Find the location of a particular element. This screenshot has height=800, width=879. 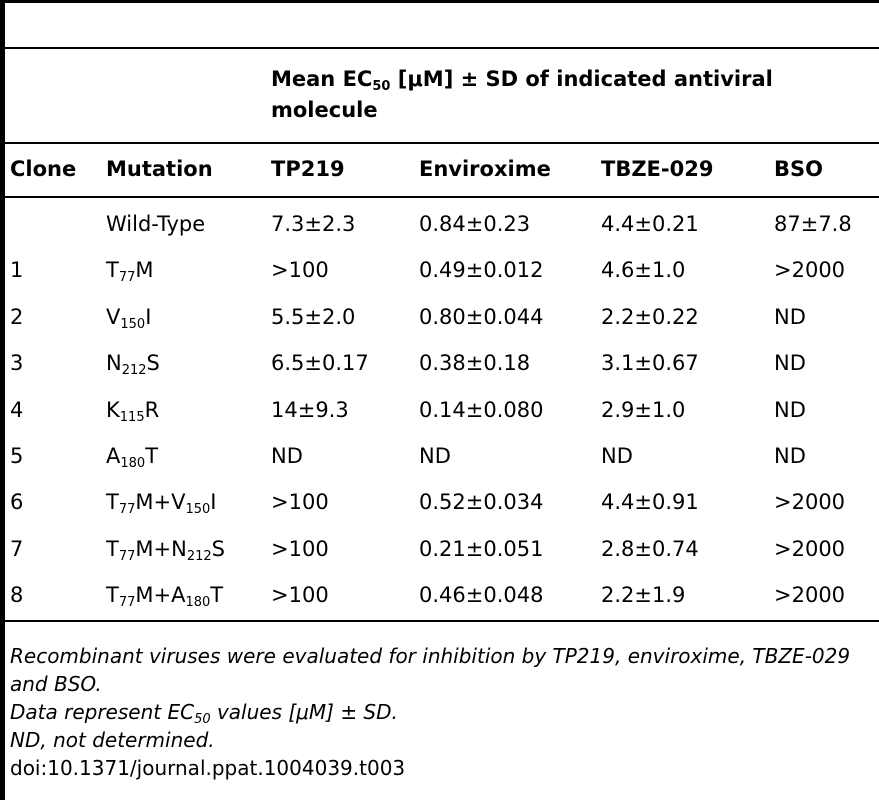

column-header-enviroxime: Enviroxime is located at coordinates (485, 169).